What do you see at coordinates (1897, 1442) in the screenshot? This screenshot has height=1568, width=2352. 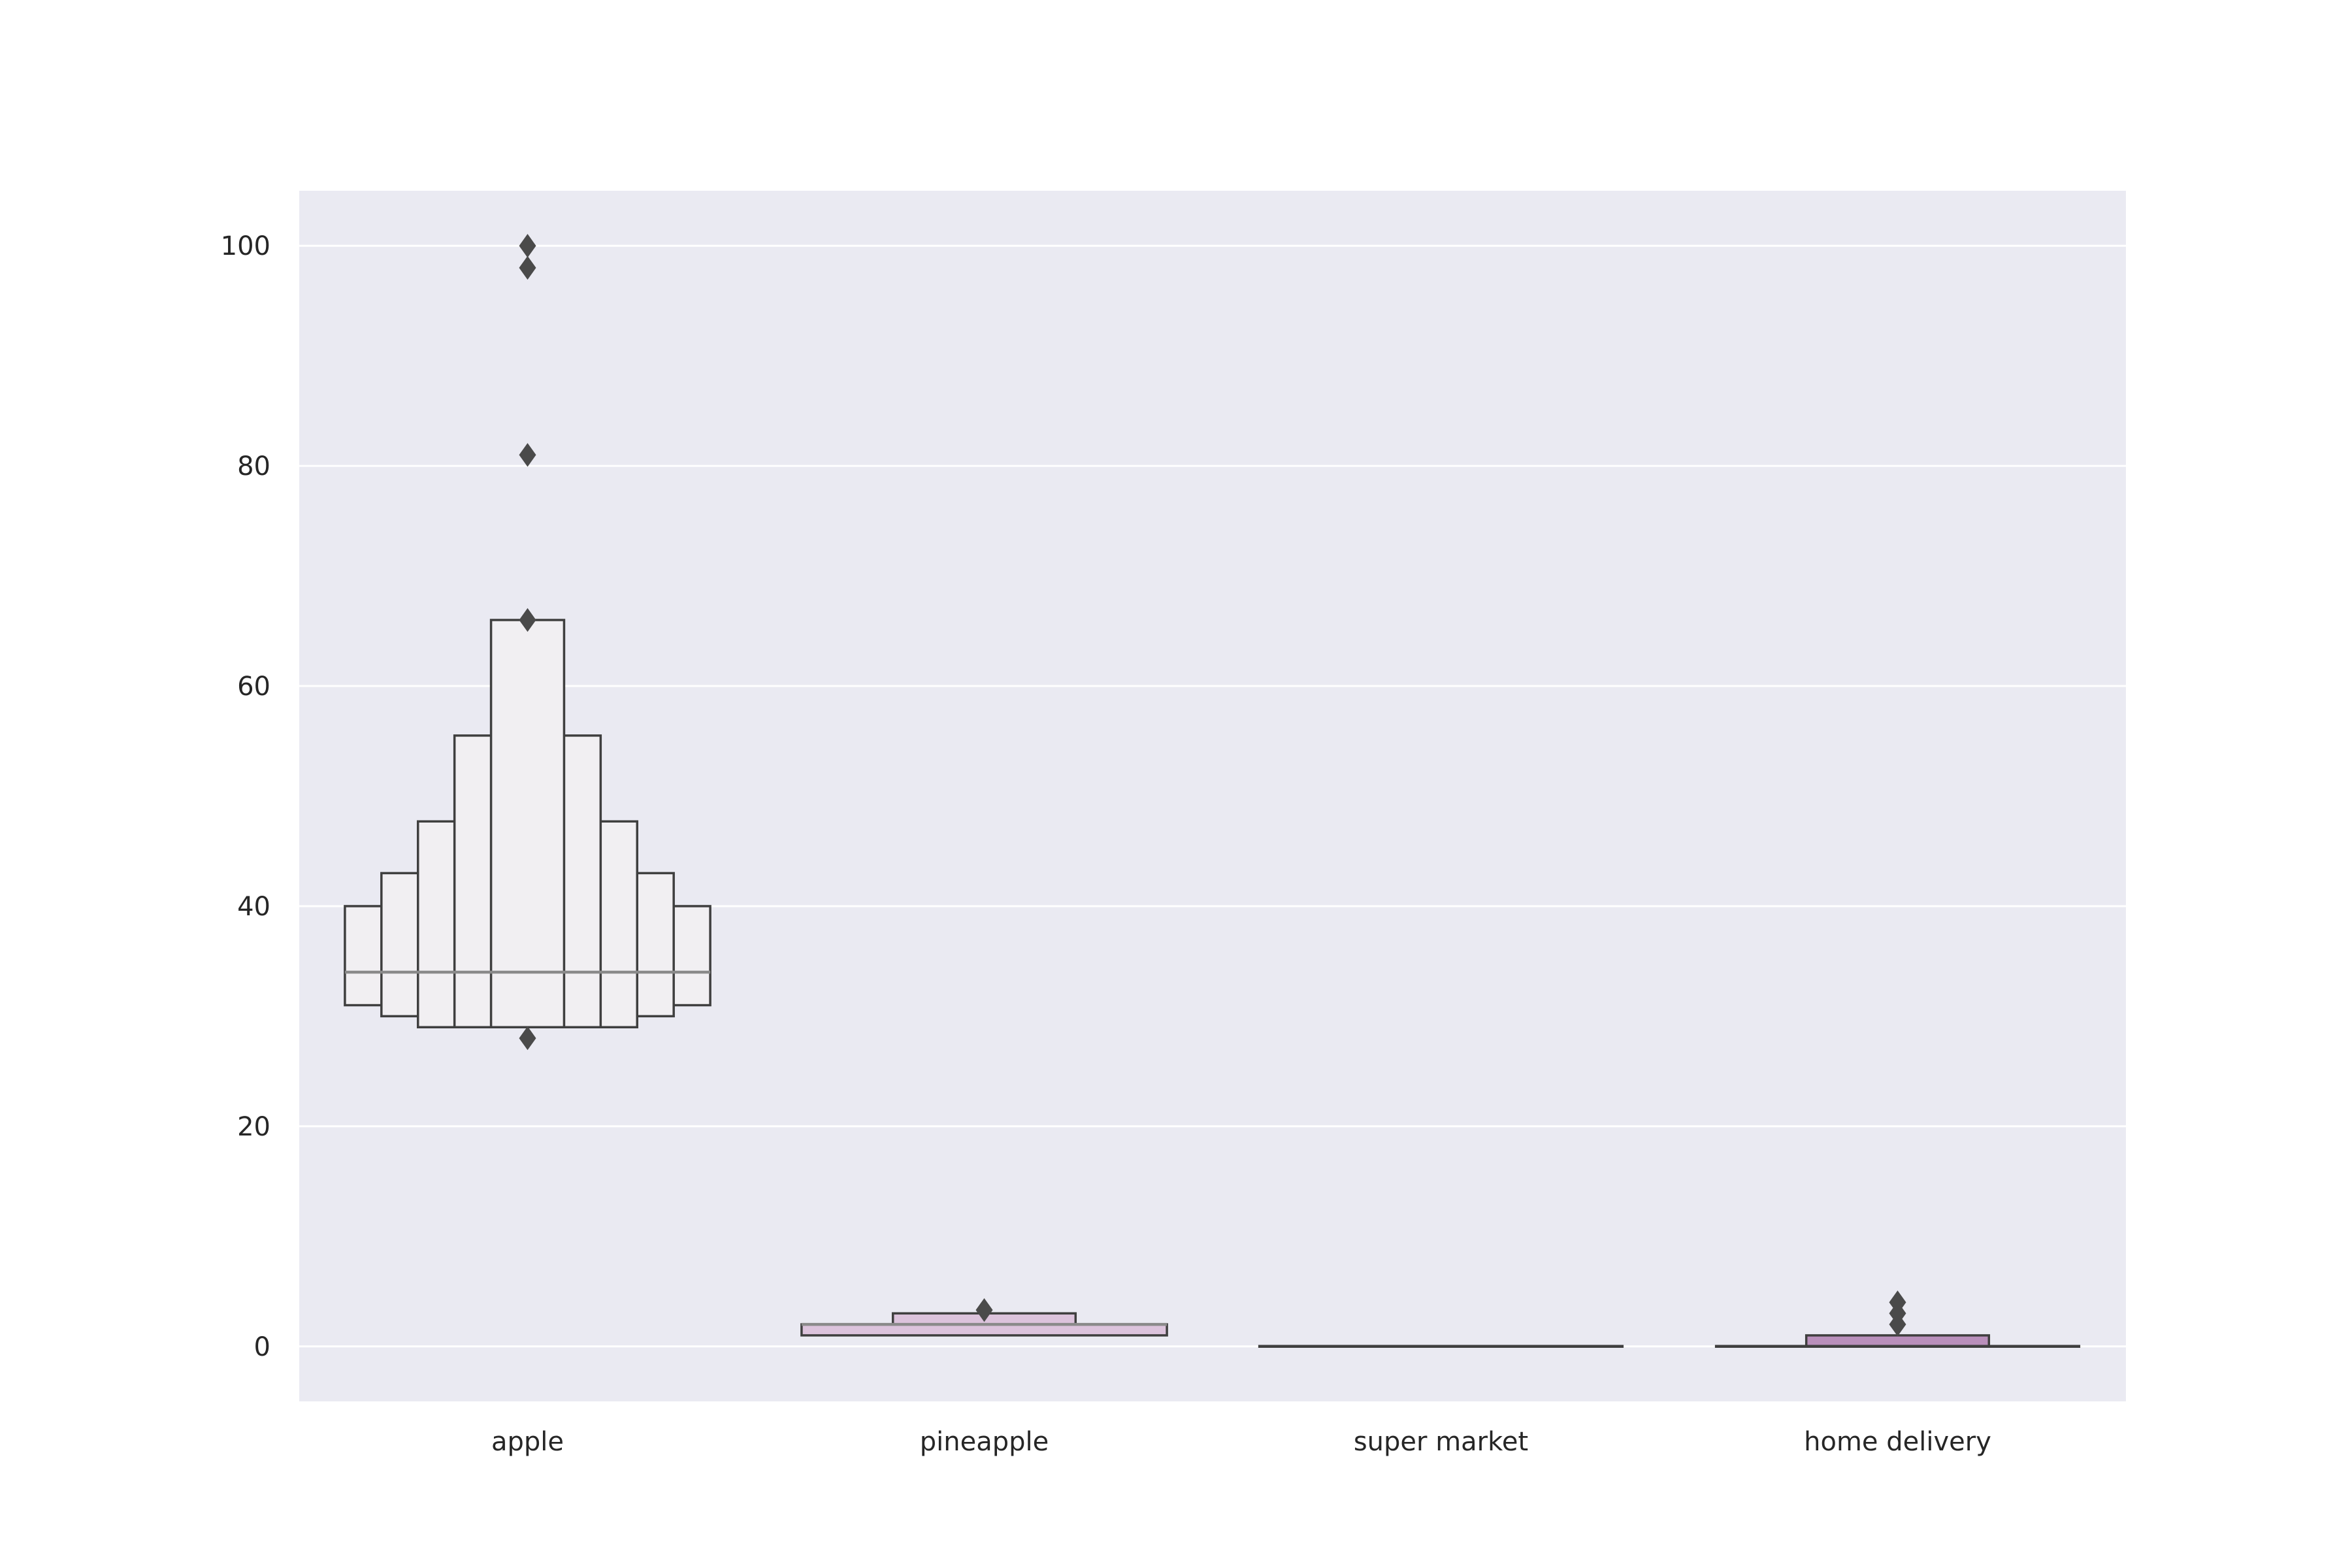 I see `x-tick-label: home delivery` at bounding box center [1897, 1442].